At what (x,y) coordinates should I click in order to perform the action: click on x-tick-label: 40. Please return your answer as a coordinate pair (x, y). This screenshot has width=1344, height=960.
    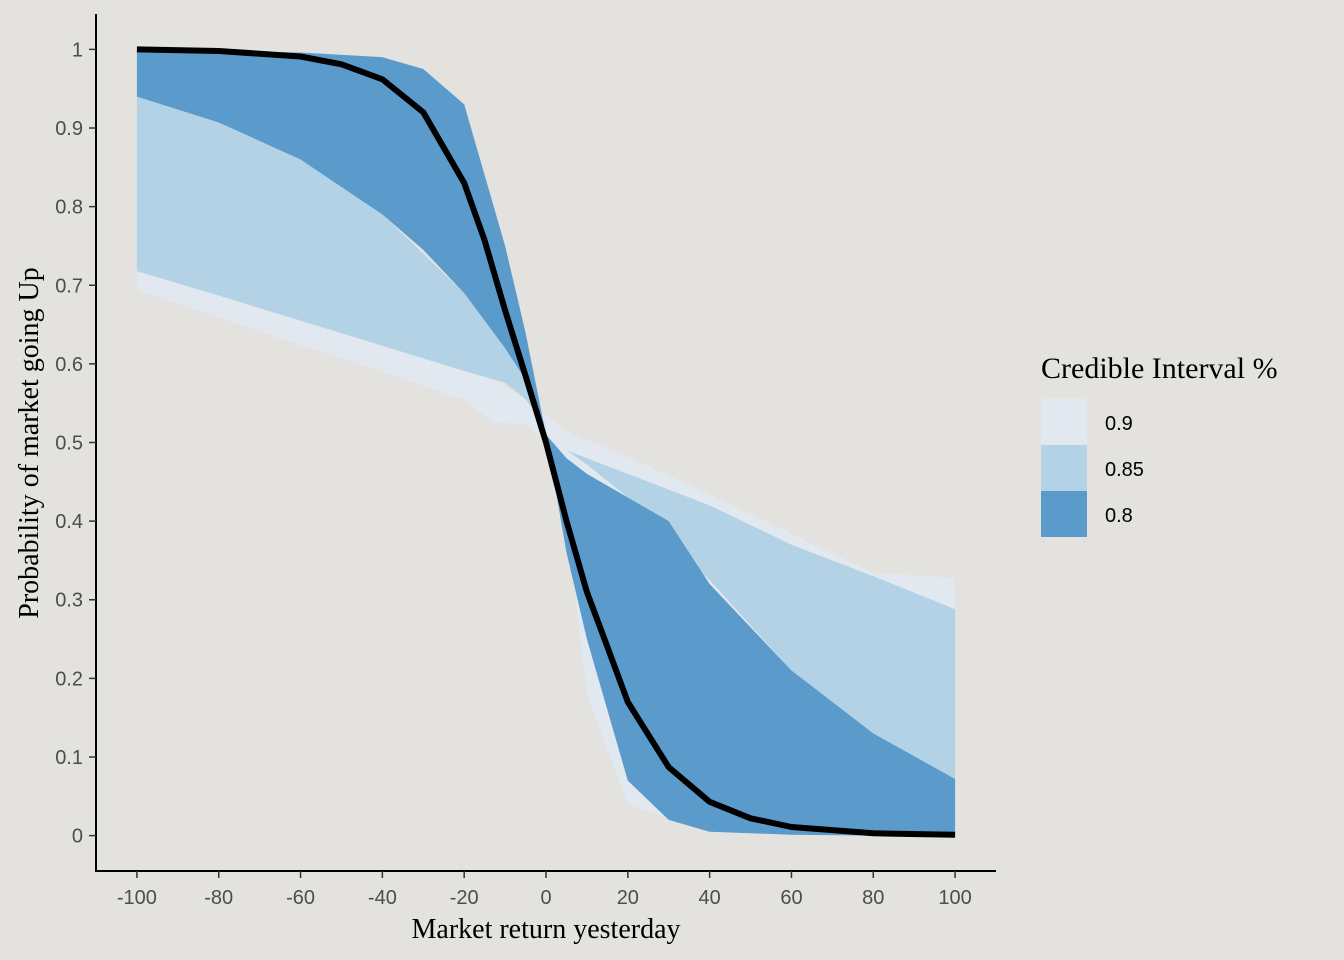
    Looking at the image, I should click on (710, 898).